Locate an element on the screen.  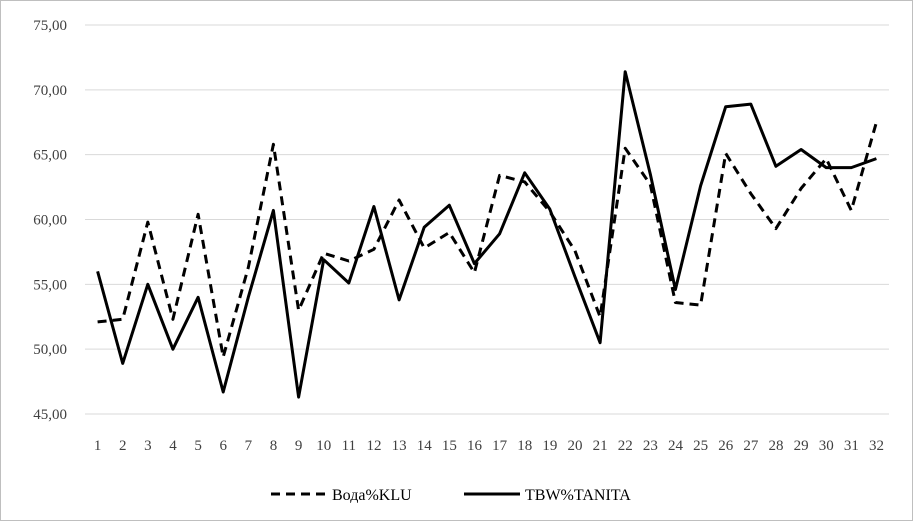
x-tick-label: 27 is located at coordinates (751, 446).